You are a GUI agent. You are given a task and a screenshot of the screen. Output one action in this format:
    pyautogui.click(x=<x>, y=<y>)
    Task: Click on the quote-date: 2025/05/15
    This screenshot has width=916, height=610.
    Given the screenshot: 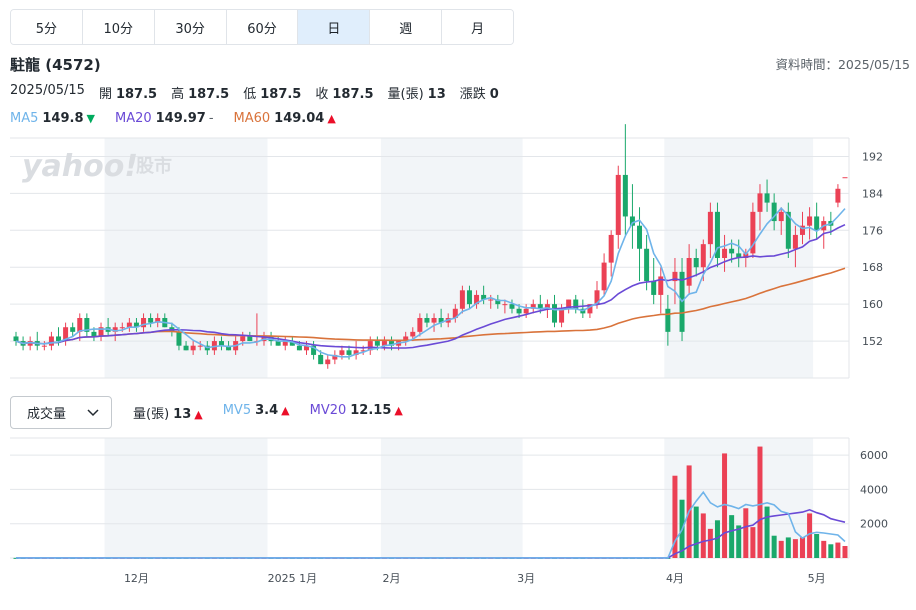 What is the action you would take?
    pyautogui.click(x=47, y=90)
    